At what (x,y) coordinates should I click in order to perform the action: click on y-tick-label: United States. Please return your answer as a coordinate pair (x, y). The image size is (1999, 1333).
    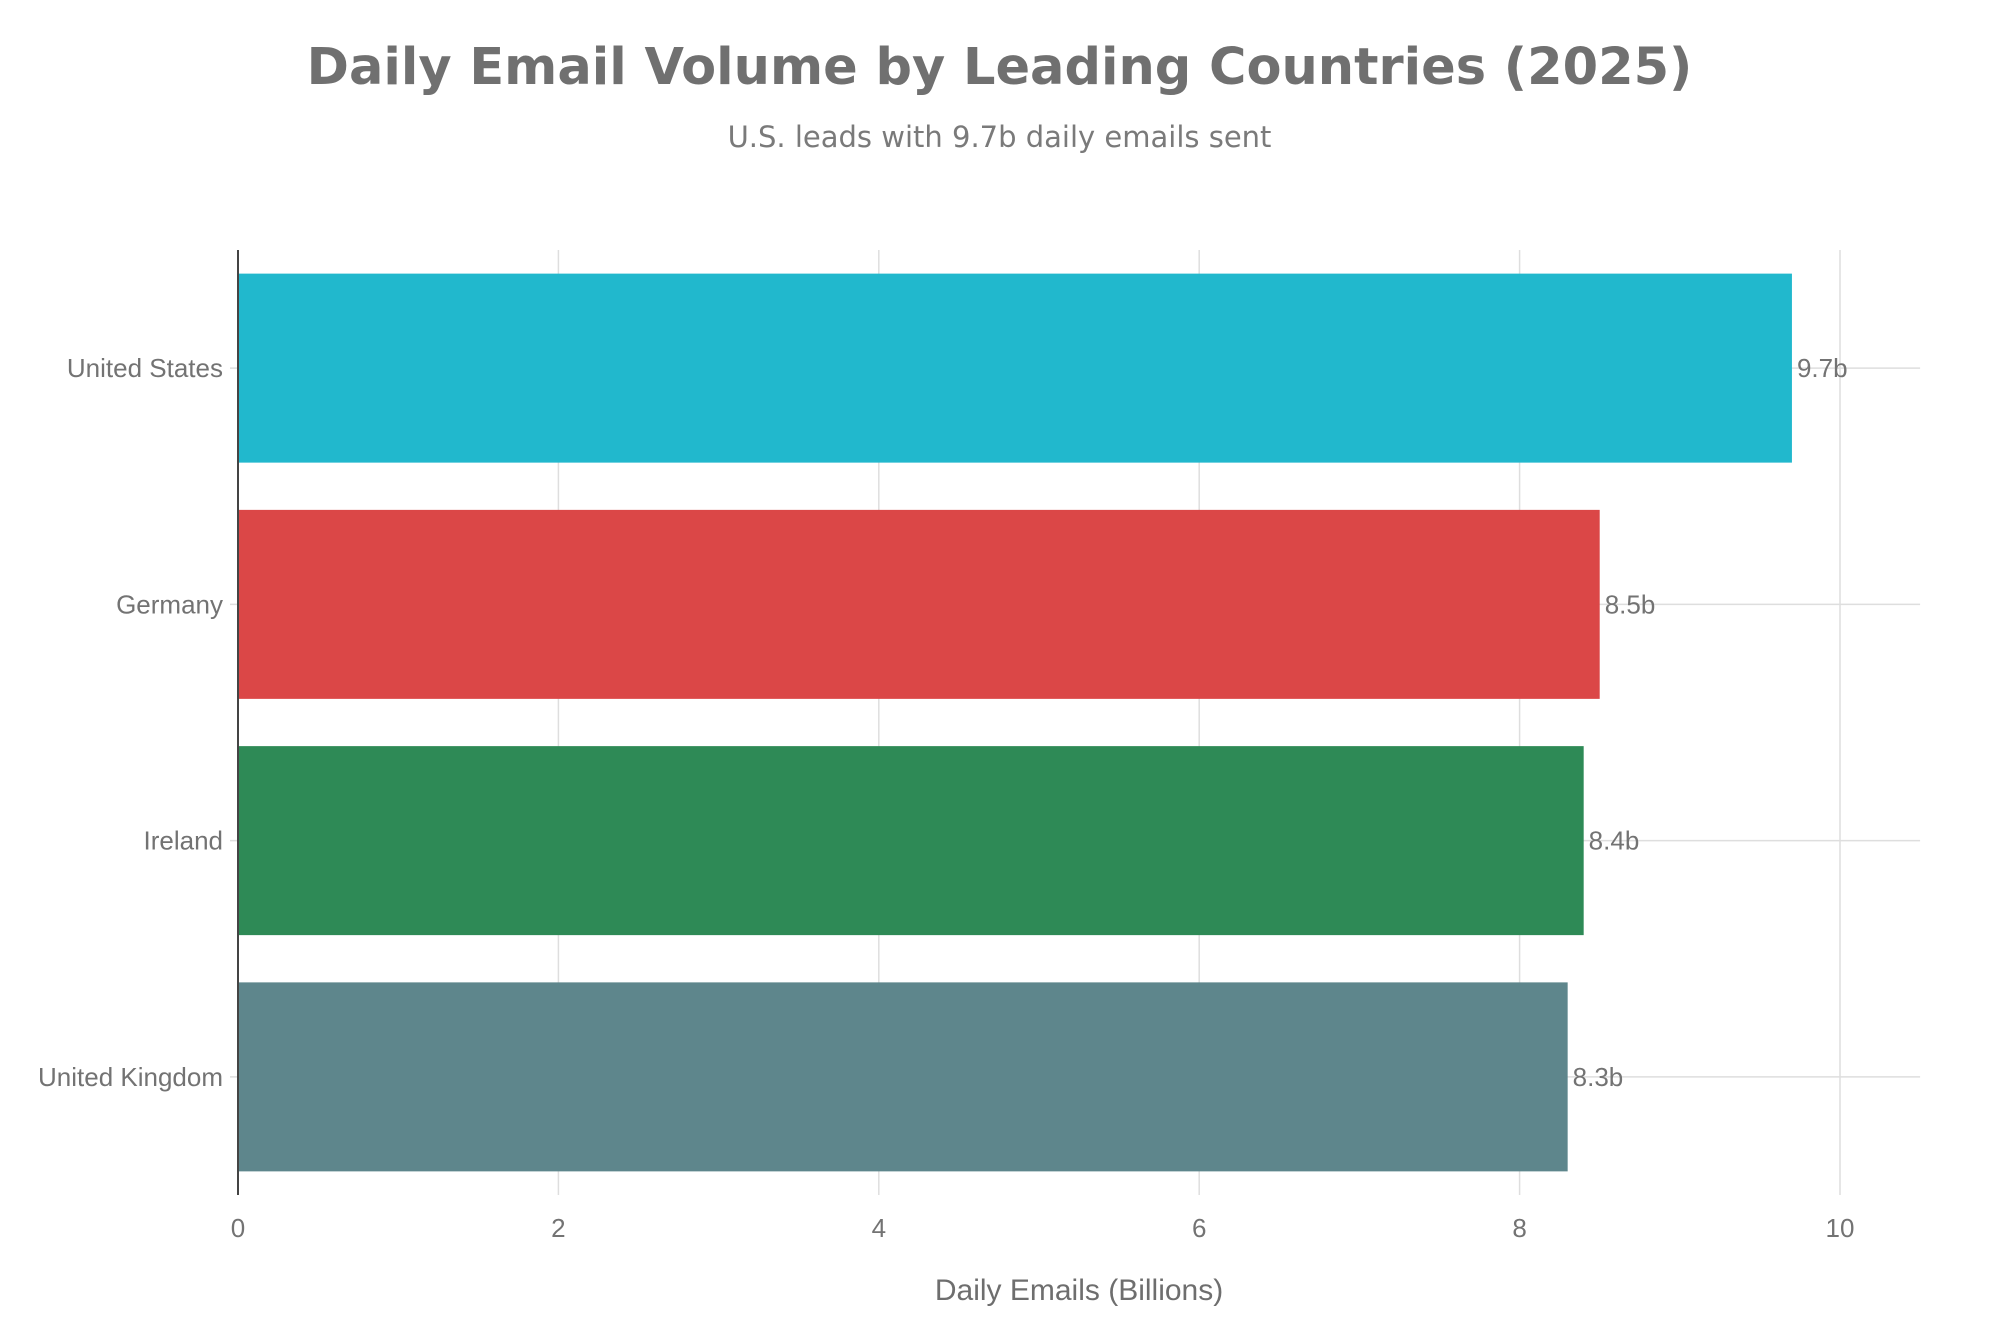
    Looking at the image, I should click on (145, 368).